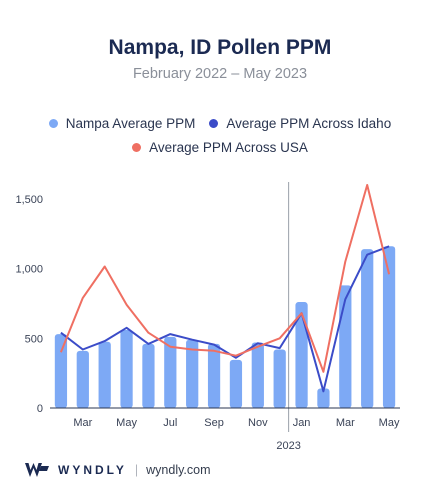 The width and height of the screenshot is (440, 500). I want to click on footer-brand: WYNDLY, so click(92, 470).